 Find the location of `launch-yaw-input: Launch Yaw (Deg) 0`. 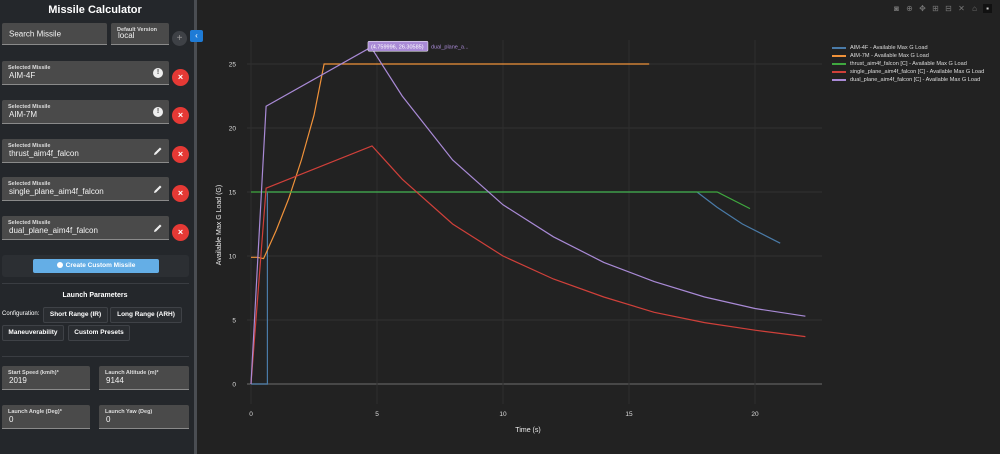

launch-yaw-input: Launch Yaw (Deg) 0 is located at coordinates (144, 417).